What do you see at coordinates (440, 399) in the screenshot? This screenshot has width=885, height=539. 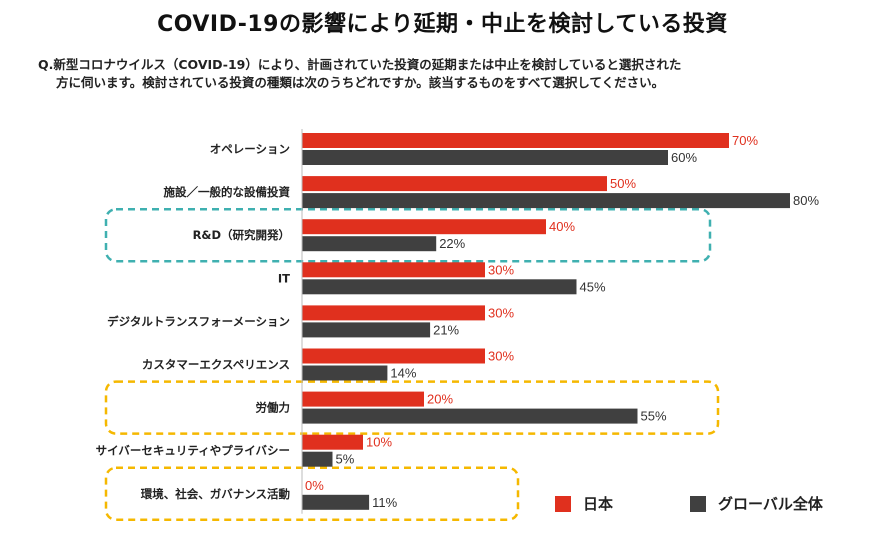 I see `value-label-japan: 20%` at bounding box center [440, 399].